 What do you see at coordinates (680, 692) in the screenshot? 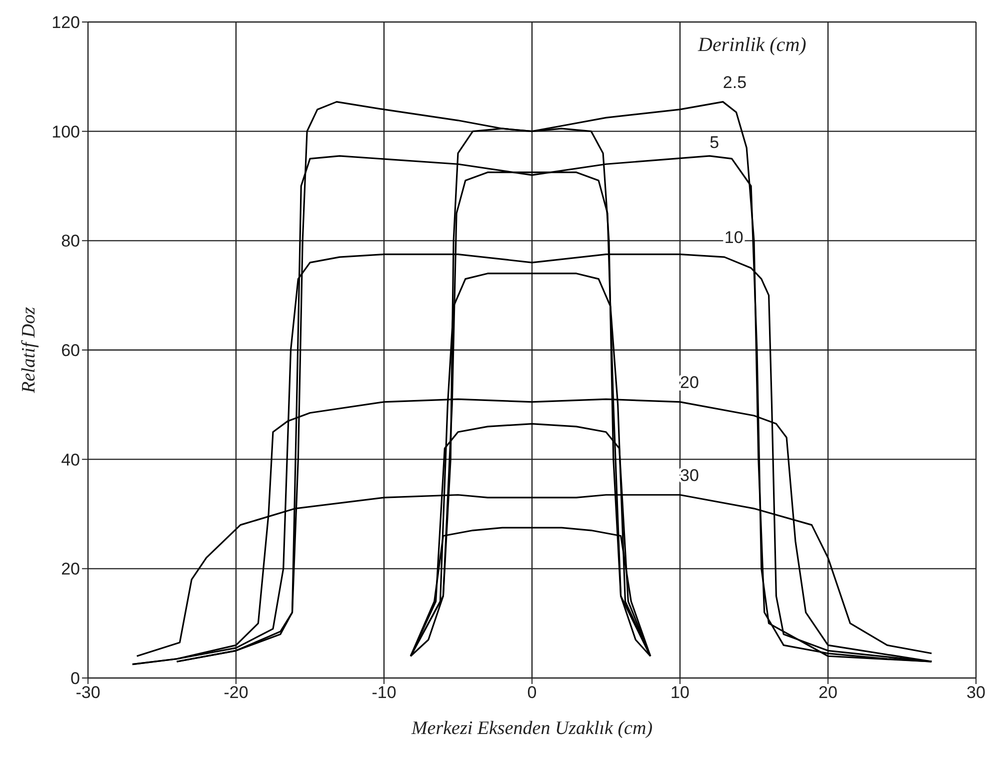
I see `x-tick-label: 10` at bounding box center [680, 692].